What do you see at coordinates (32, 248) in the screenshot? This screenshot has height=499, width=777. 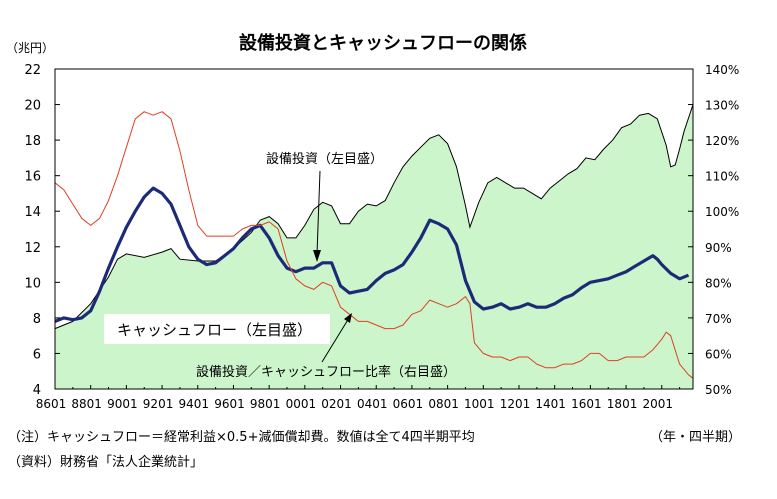 I see `y-left-tick-label: 12` at bounding box center [32, 248].